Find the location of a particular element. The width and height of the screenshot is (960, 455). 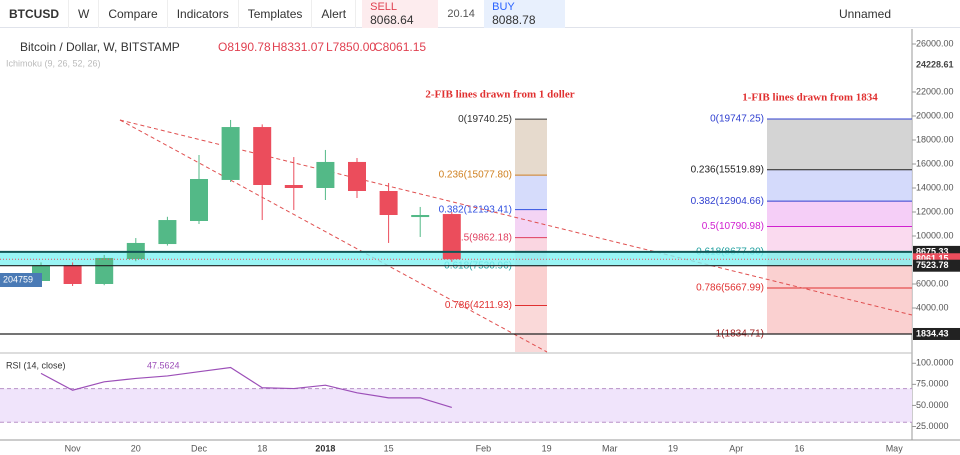

x-tick-label: Nov is located at coordinates (73, 448).